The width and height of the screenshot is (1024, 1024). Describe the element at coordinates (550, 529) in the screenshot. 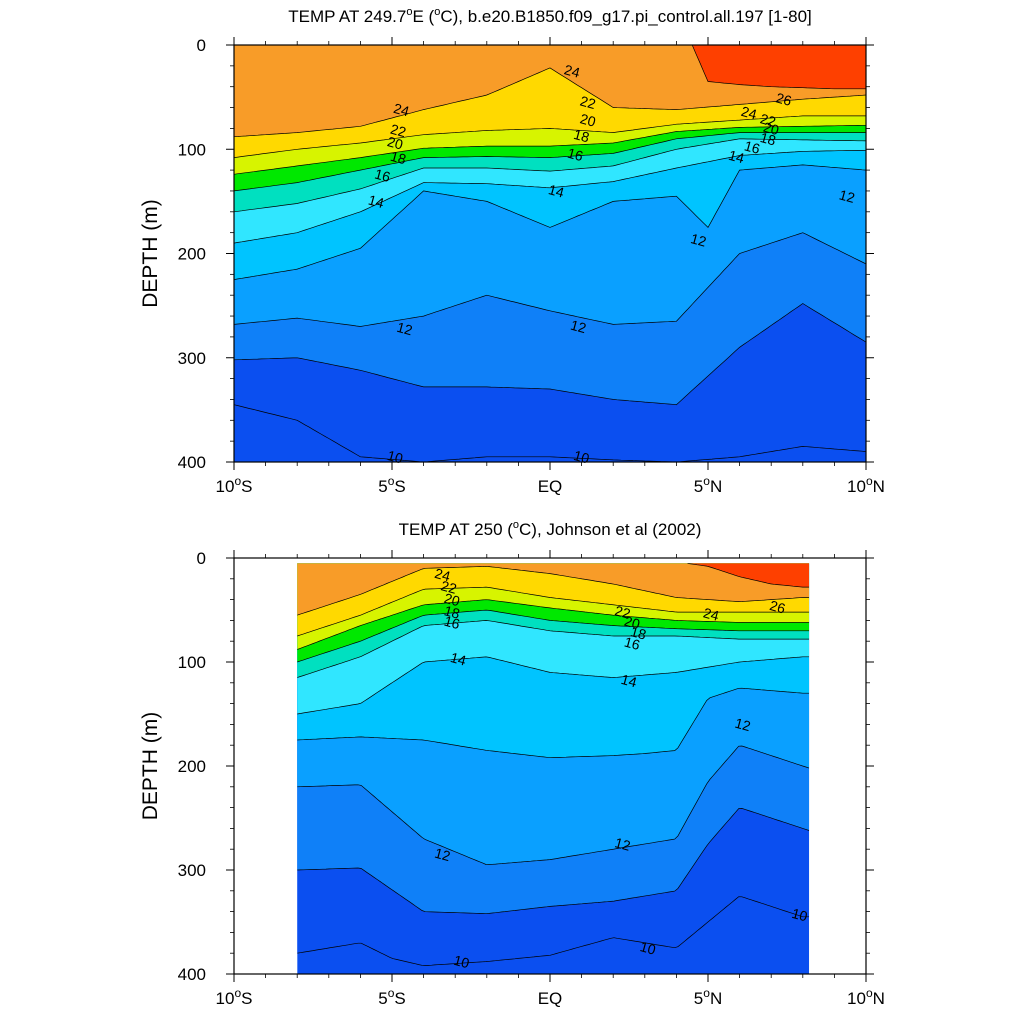

I see `panel-title: TEMP AT 250 (oC), Johnson et al (2002)` at that location.